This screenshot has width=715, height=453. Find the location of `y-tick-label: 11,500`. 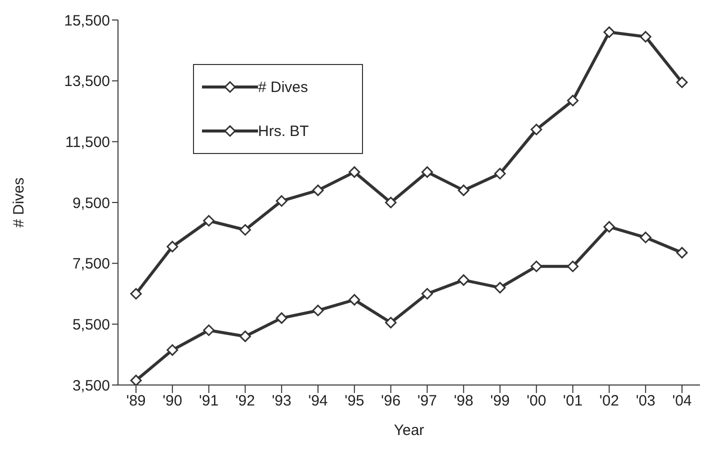

y-tick-label: 11,500 is located at coordinates (87, 142).